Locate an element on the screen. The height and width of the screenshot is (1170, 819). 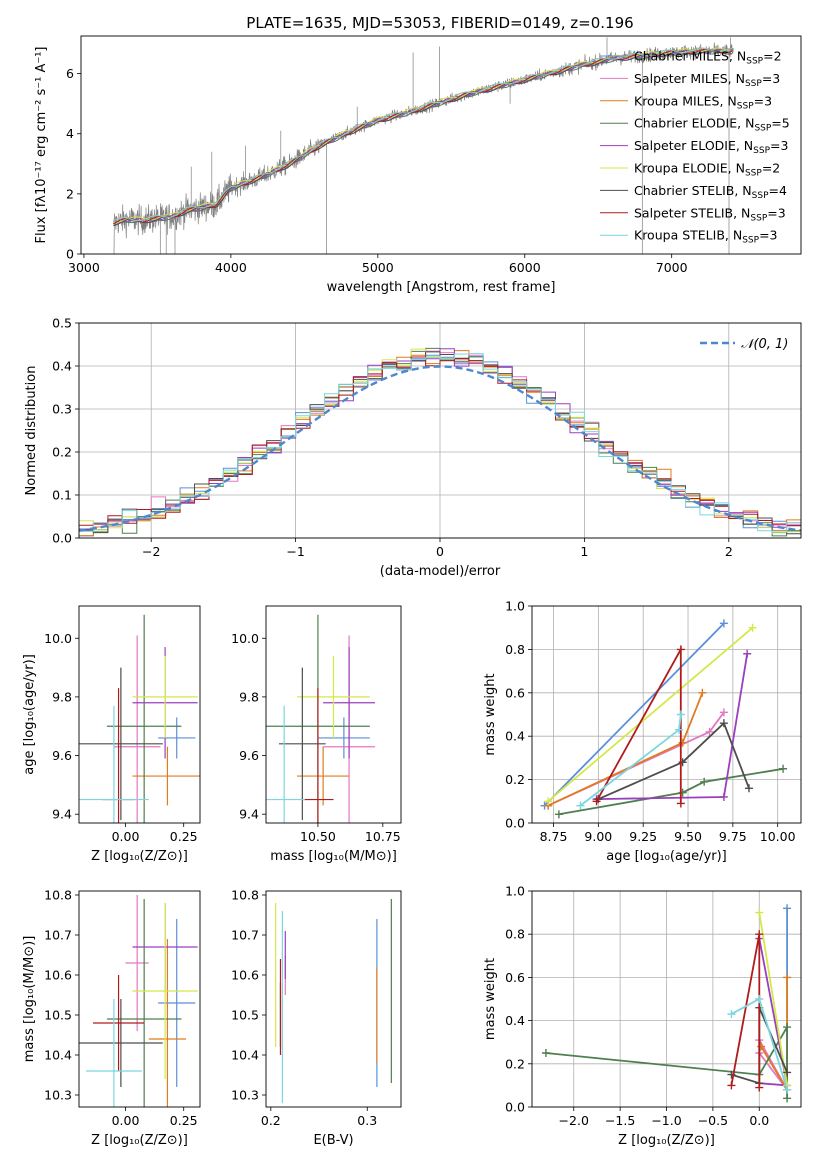
y-tick-label: 10.3 is located at coordinates (58, 1095).